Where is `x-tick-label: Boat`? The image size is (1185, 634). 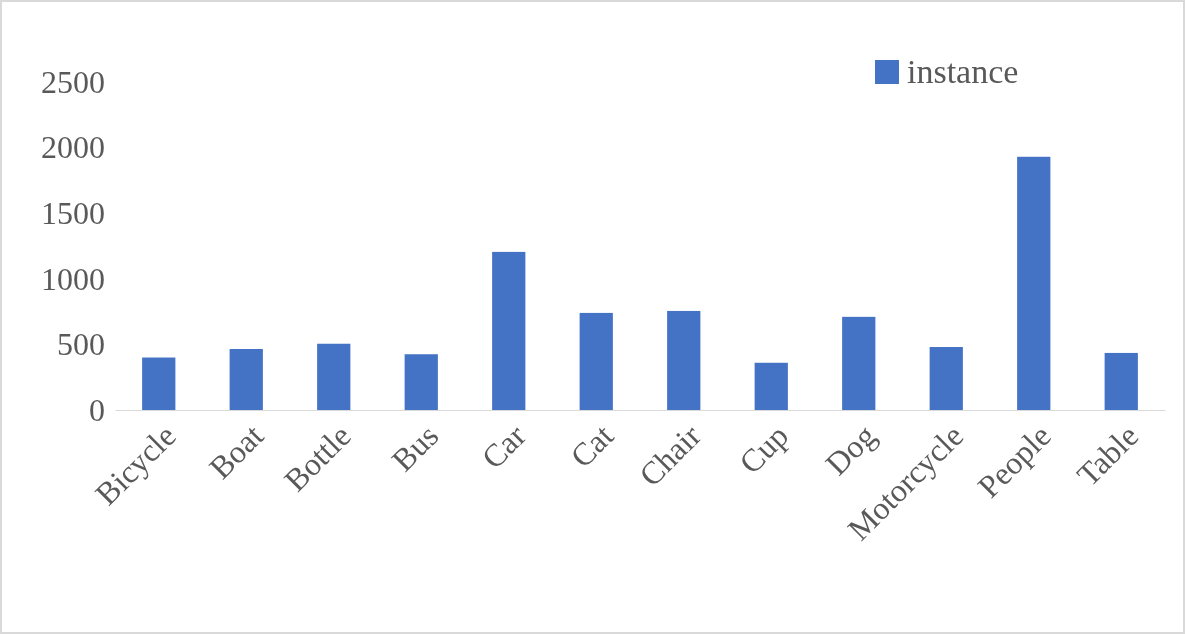
x-tick-label: Boat is located at coordinates (236, 451).